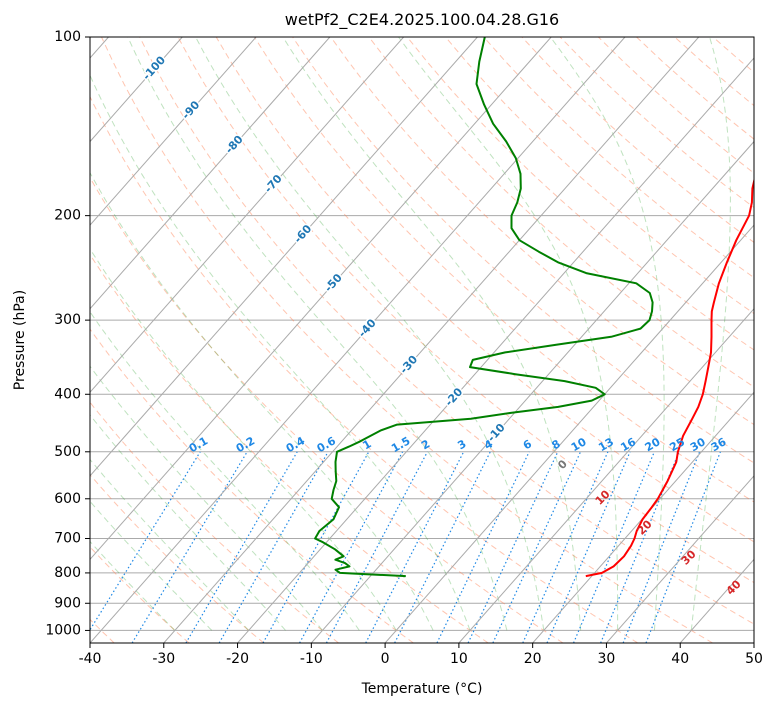  What do you see at coordinates (459, 659) in the screenshot?
I see `x-tick-label: 10` at bounding box center [459, 659].